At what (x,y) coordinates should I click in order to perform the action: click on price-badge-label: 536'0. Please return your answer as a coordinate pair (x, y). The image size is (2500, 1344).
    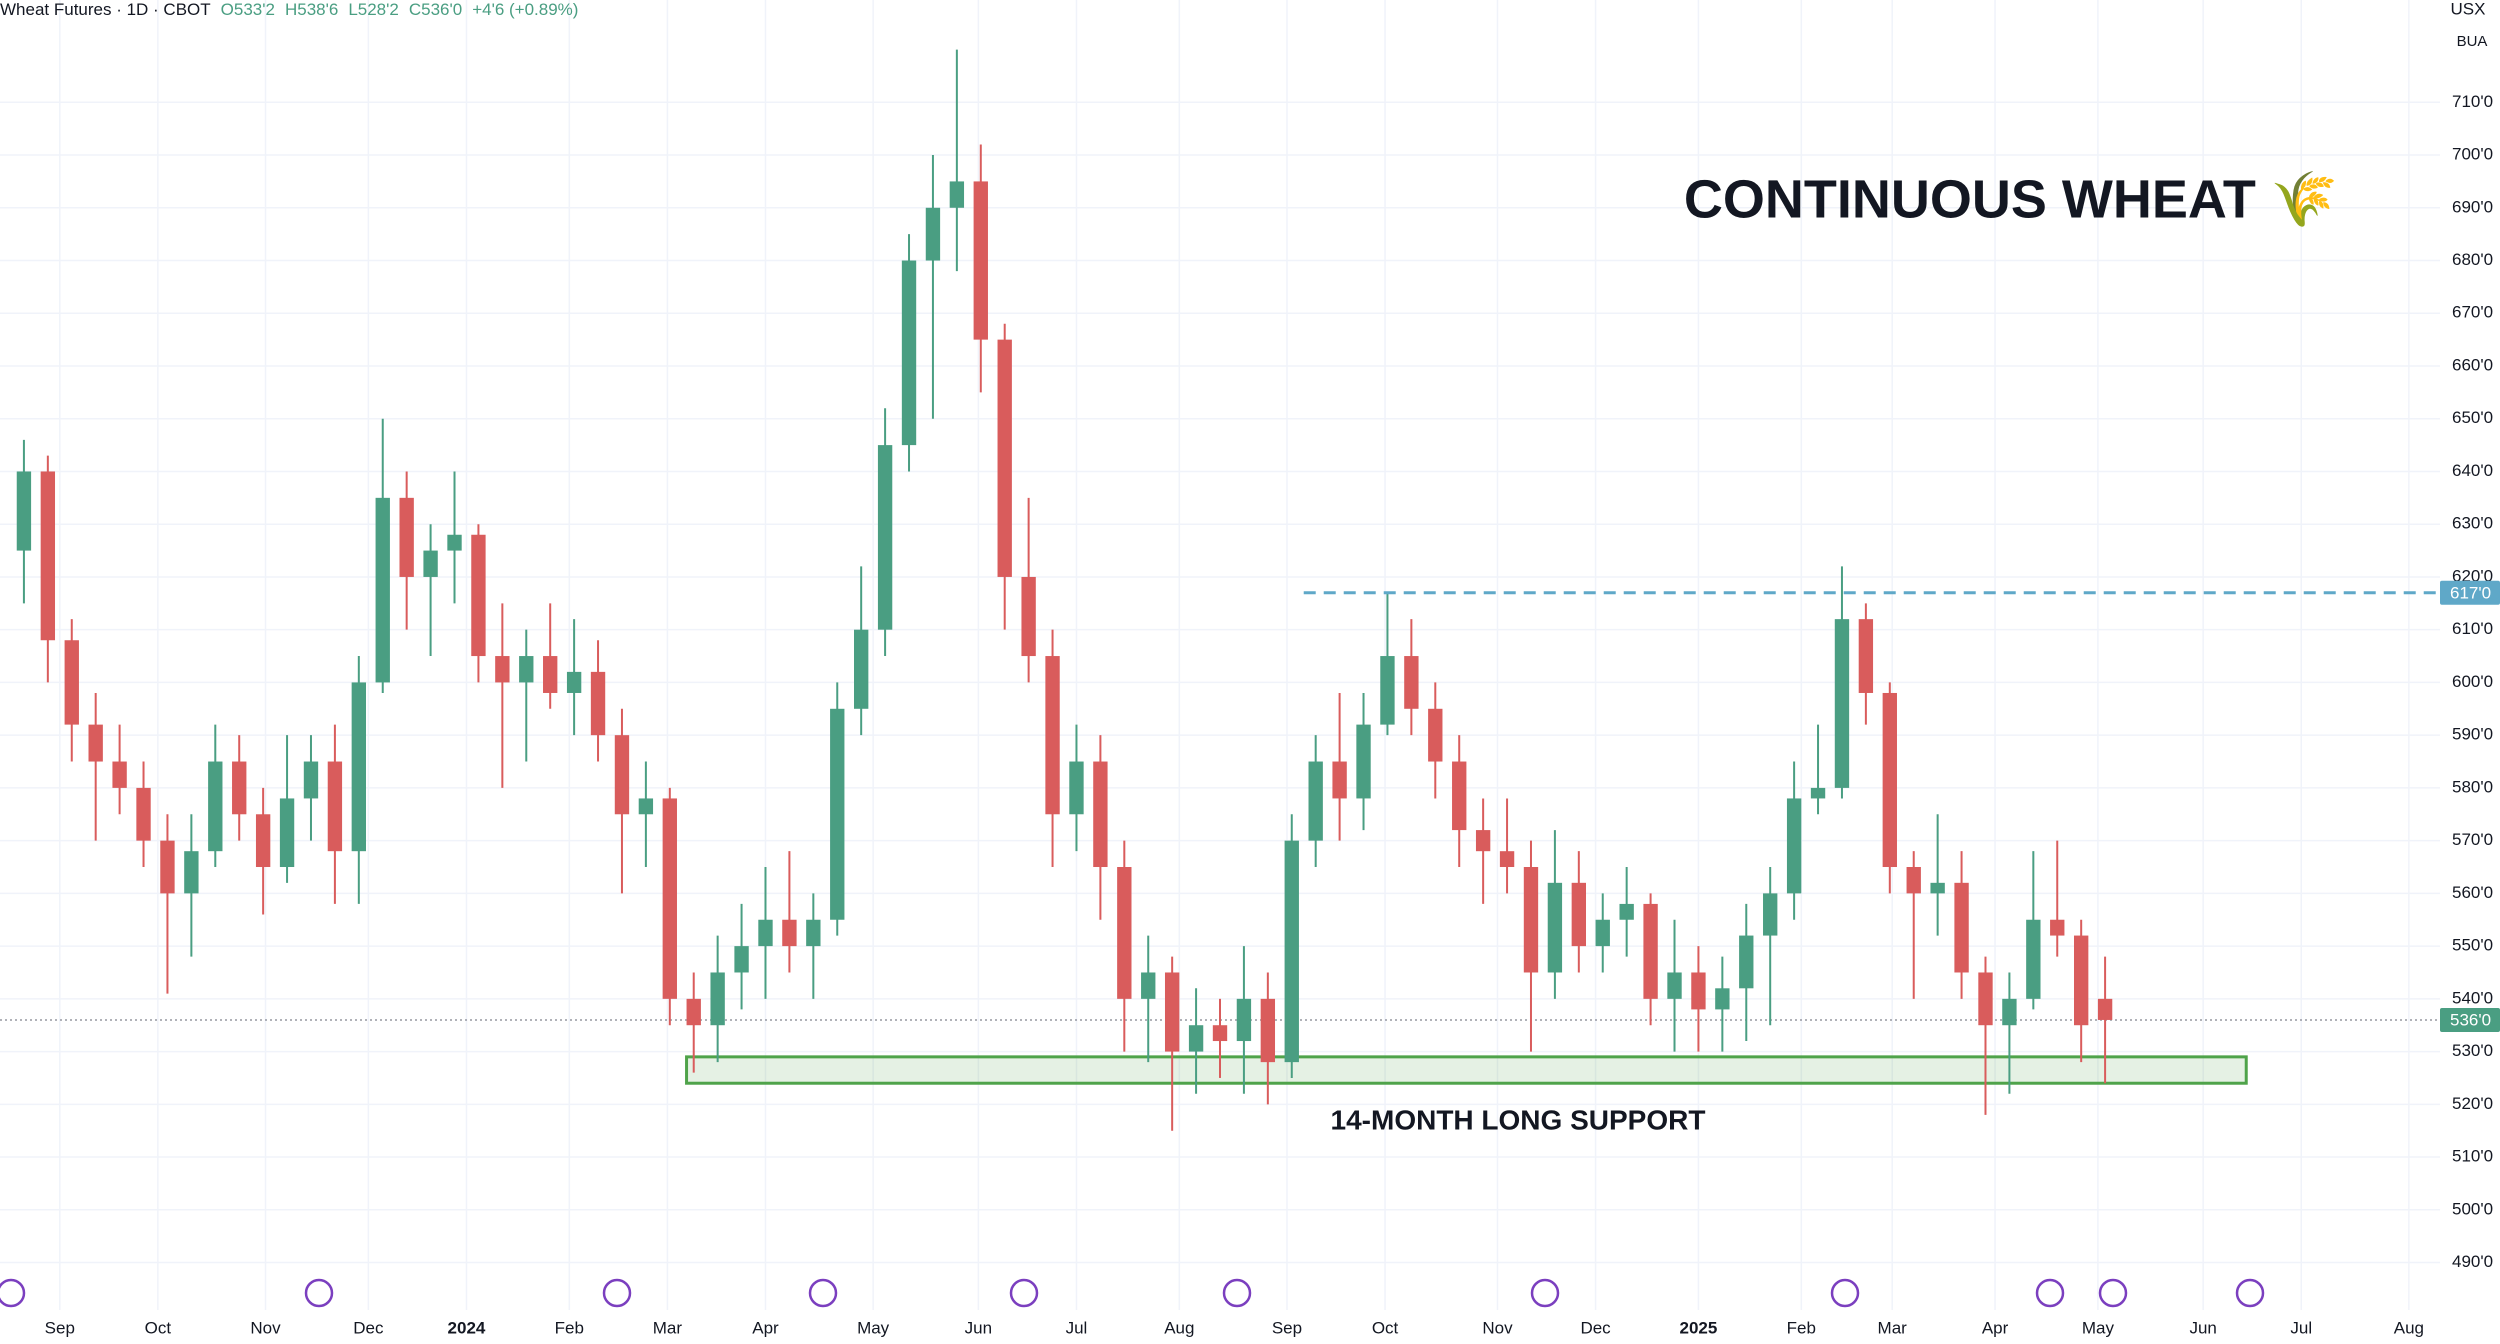
    Looking at the image, I should click on (2470, 1019).